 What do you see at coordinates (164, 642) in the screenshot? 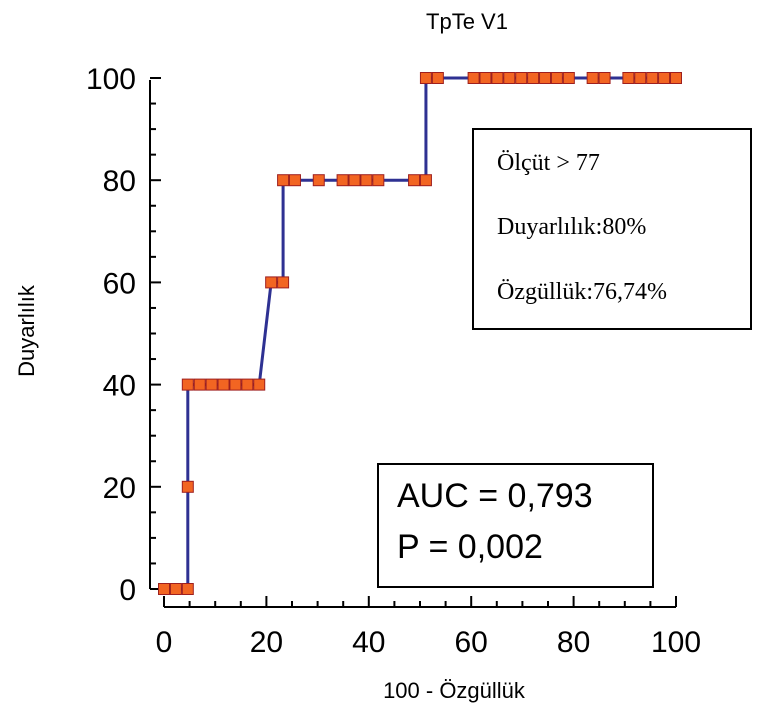
I see `x-tick-label: 0` at bounding box center [164, 642].